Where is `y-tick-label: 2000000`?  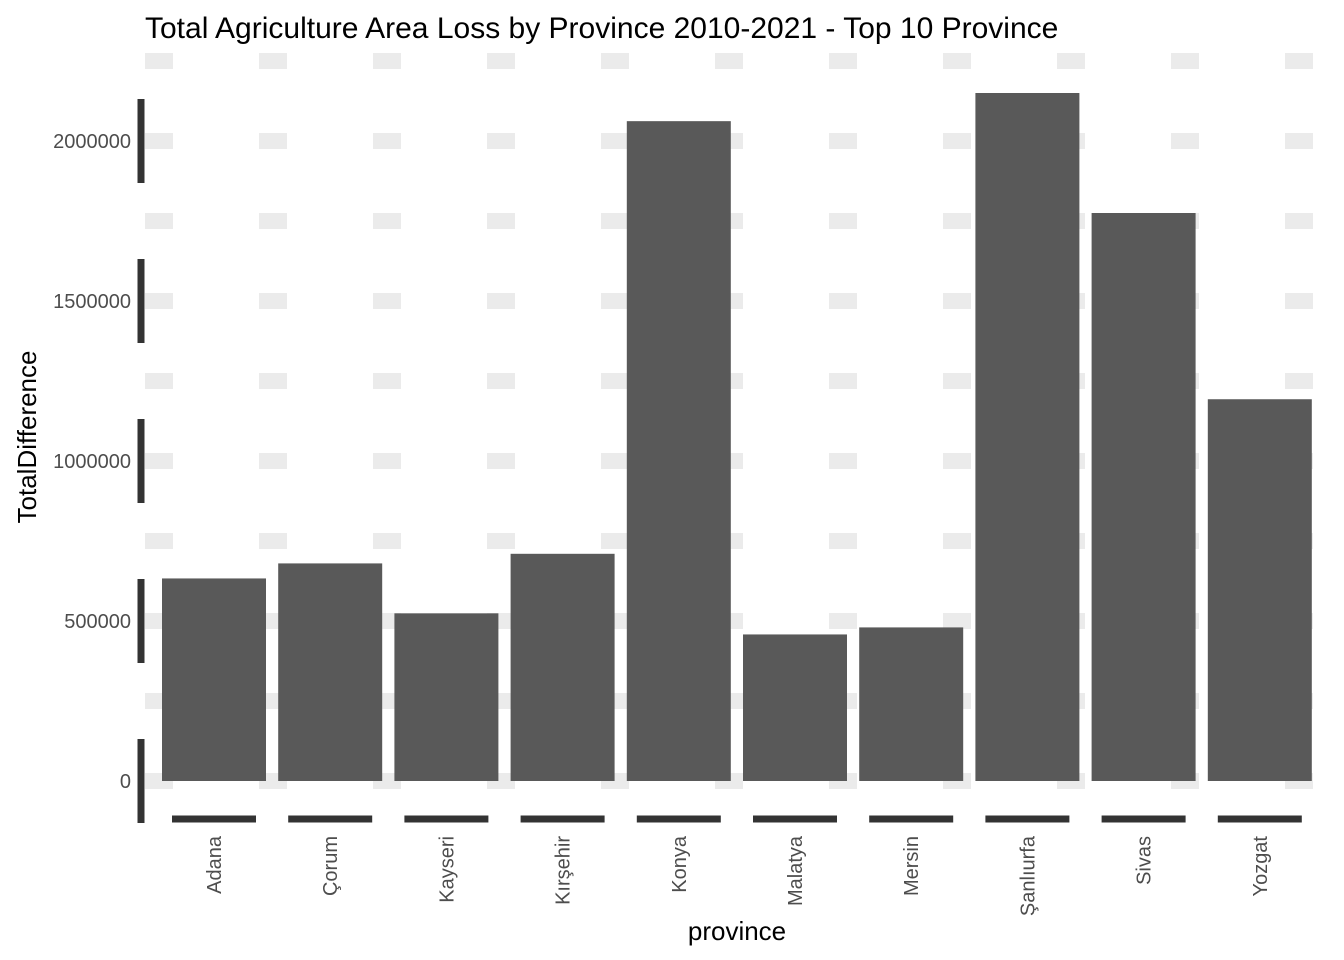 y-tick-label: 2000000 is located at coordinates (92, 142).